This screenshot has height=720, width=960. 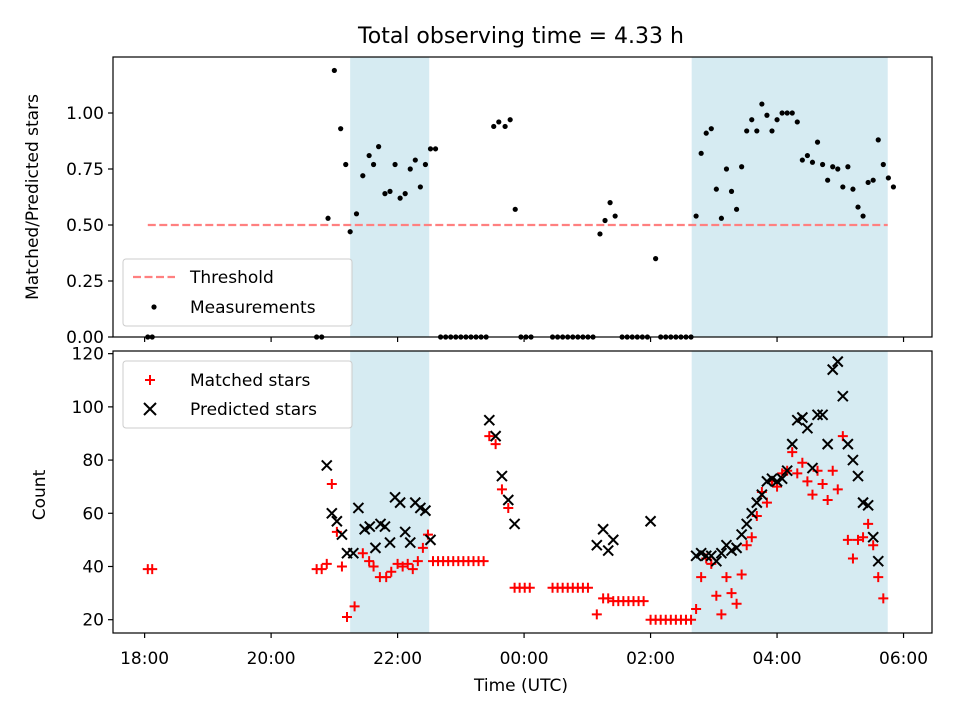 I want to click on legend-predicted-swatch, so click(x=150, y=409).